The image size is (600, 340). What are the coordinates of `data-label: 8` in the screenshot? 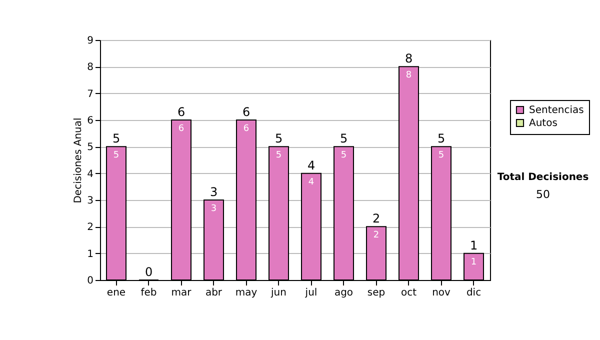 It's located at (409, 75).